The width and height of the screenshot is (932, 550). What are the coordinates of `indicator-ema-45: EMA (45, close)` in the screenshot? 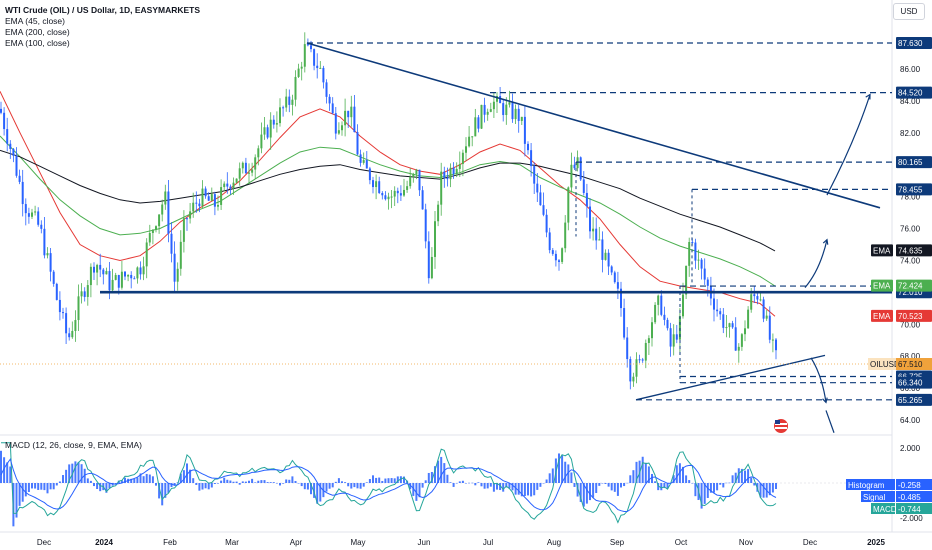 It's located at (35, 21).